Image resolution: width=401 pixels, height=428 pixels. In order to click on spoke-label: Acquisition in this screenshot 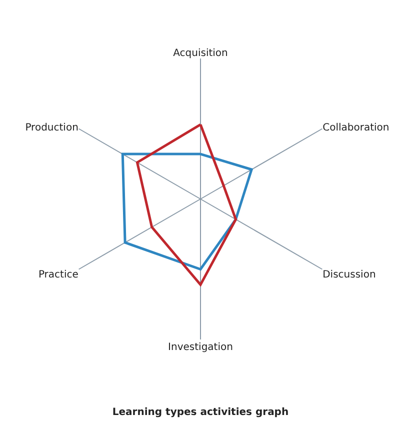, I will do `click(200, 53)`.